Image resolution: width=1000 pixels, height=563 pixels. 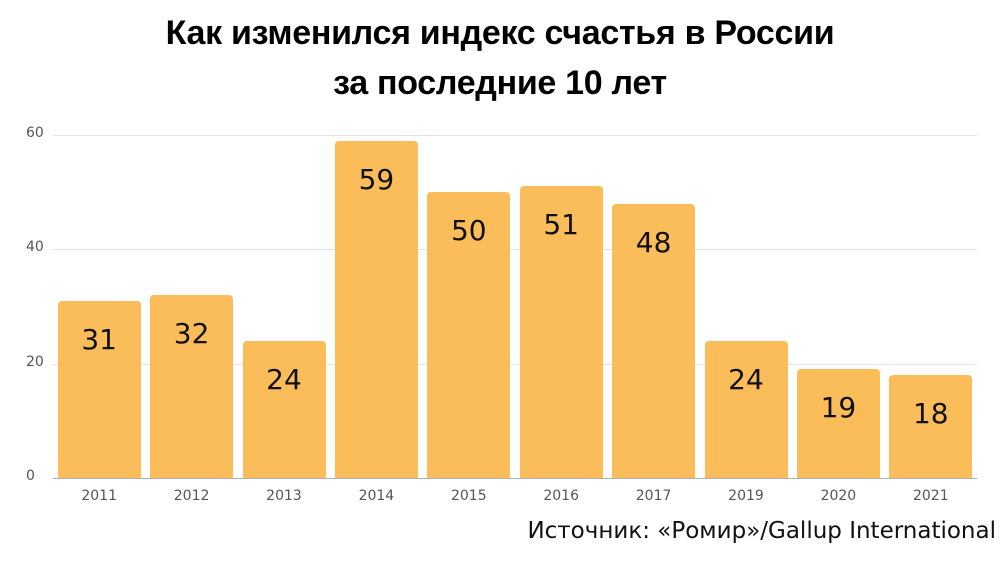 I want to click on bar-value-label: 59, so click(x=376, y=179).